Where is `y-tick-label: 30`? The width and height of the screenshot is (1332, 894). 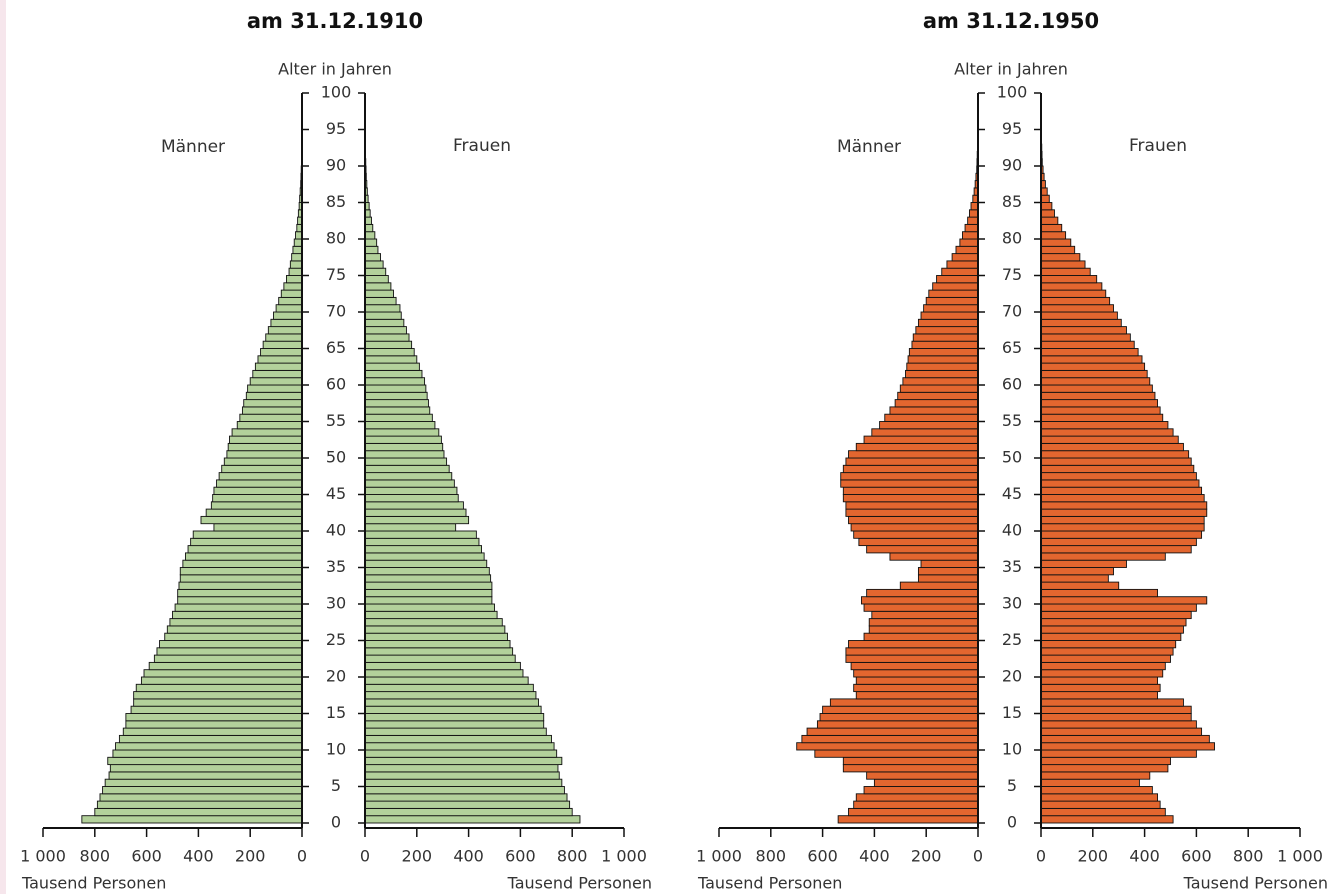
y-tick-label: 30 is located at coordinates (336, 603).